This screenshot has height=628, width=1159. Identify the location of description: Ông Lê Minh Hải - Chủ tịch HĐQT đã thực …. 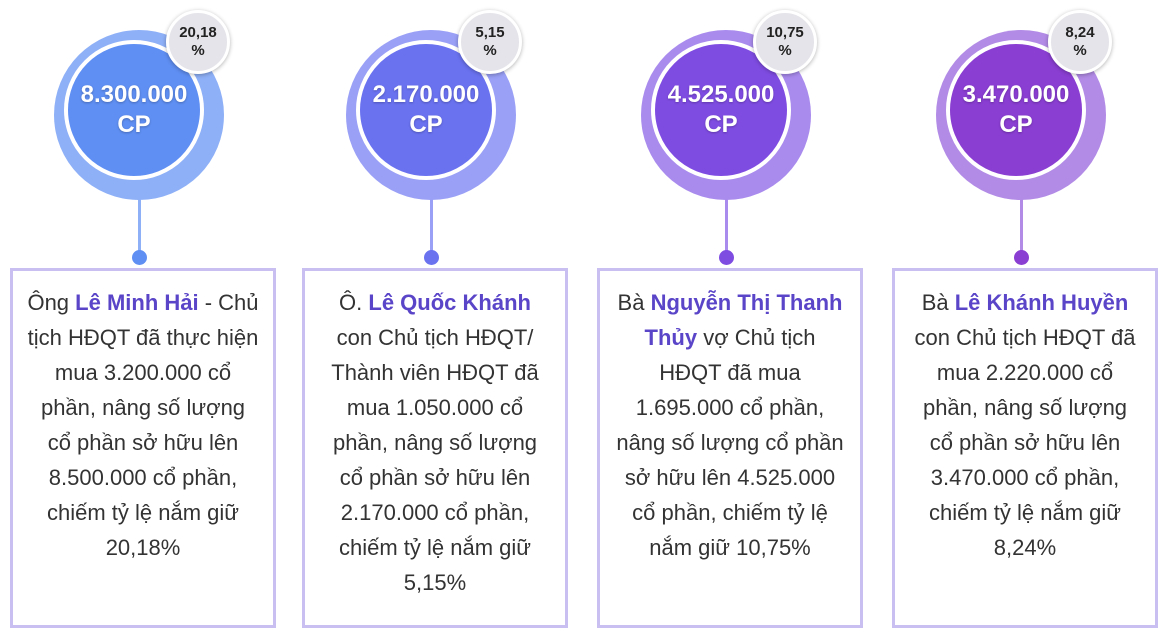
(143, 448).